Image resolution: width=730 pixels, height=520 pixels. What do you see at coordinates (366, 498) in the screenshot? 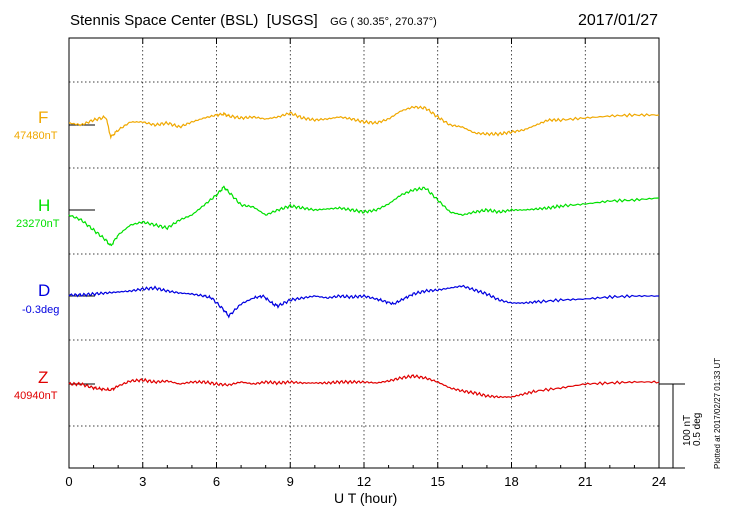
I see `x-axis-label: U T (hour)` at bounding box center [366, 498].